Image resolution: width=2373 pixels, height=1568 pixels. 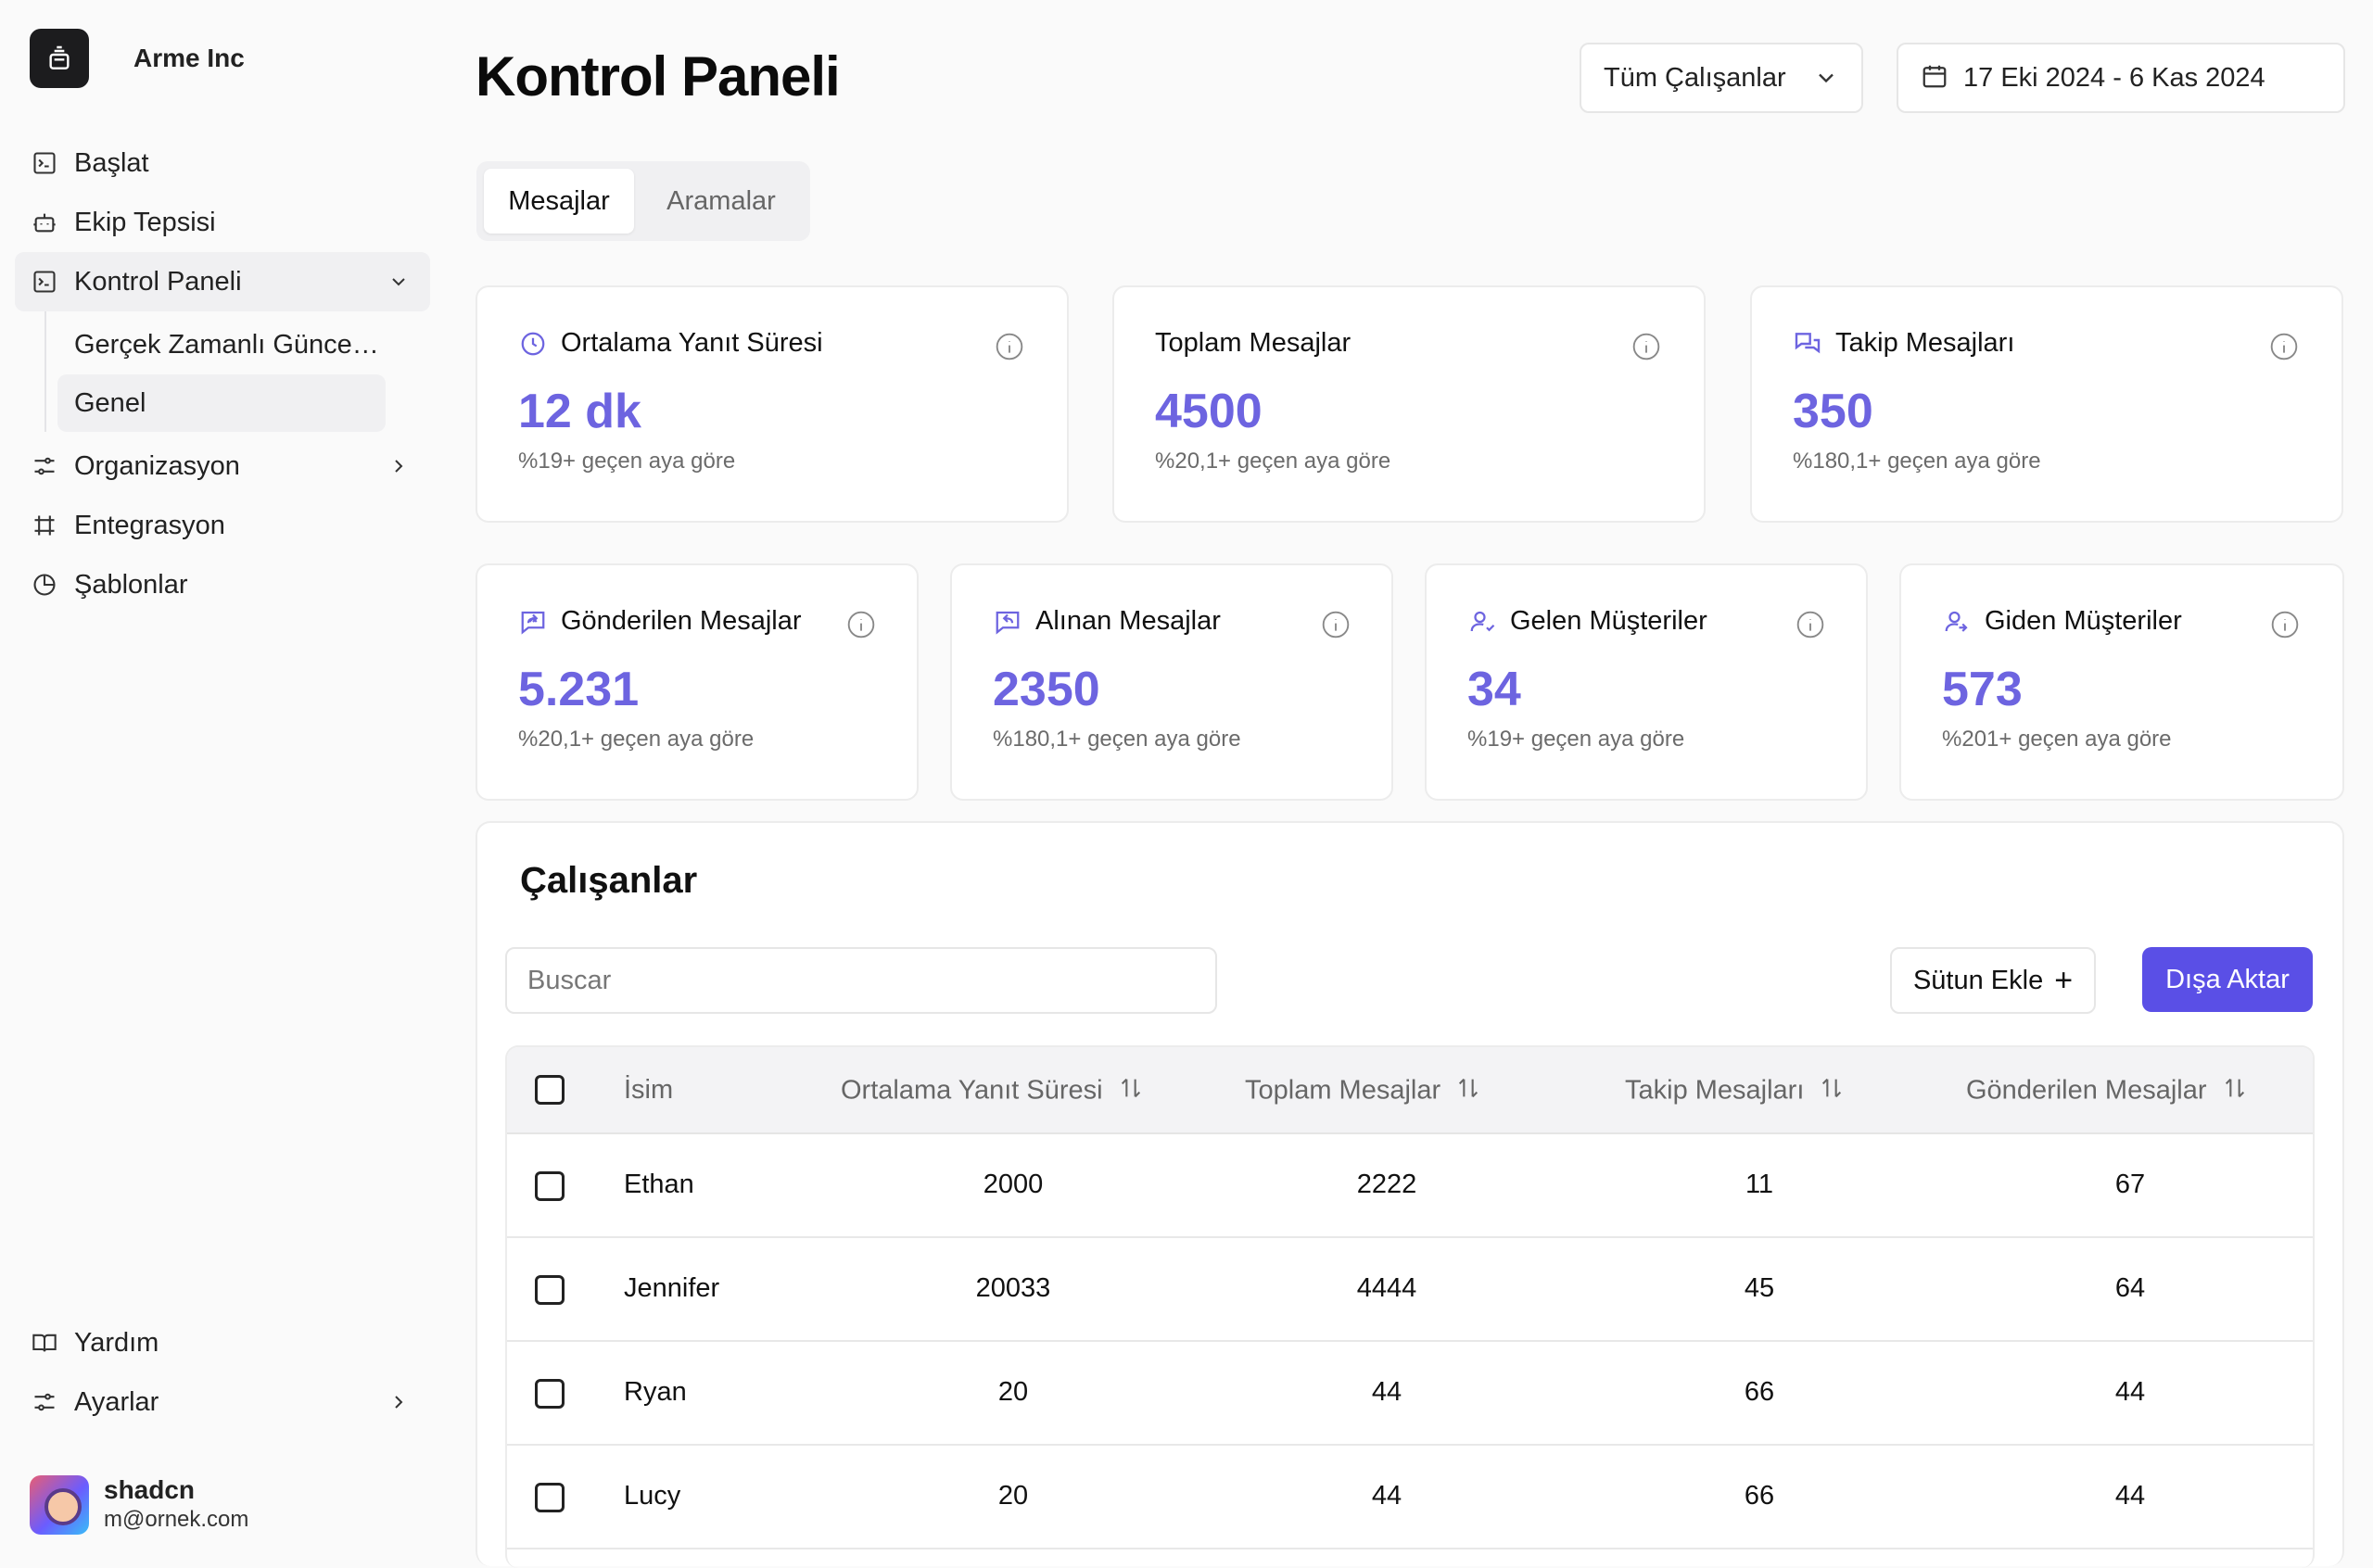 What do you see at coordinates (1387, 1184) in the screenshot?
I see `cell-total-messages: 2222` at bounding box center [1387, 1184].